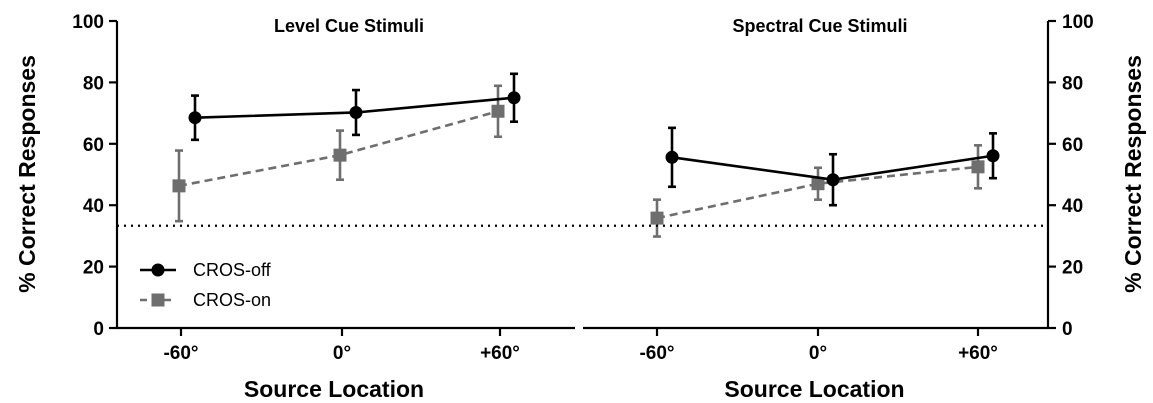  Describe the element at coordinates (819, 26) in the screenshot. I see `panel-title: Spectral Cue Stimuli` at that location.